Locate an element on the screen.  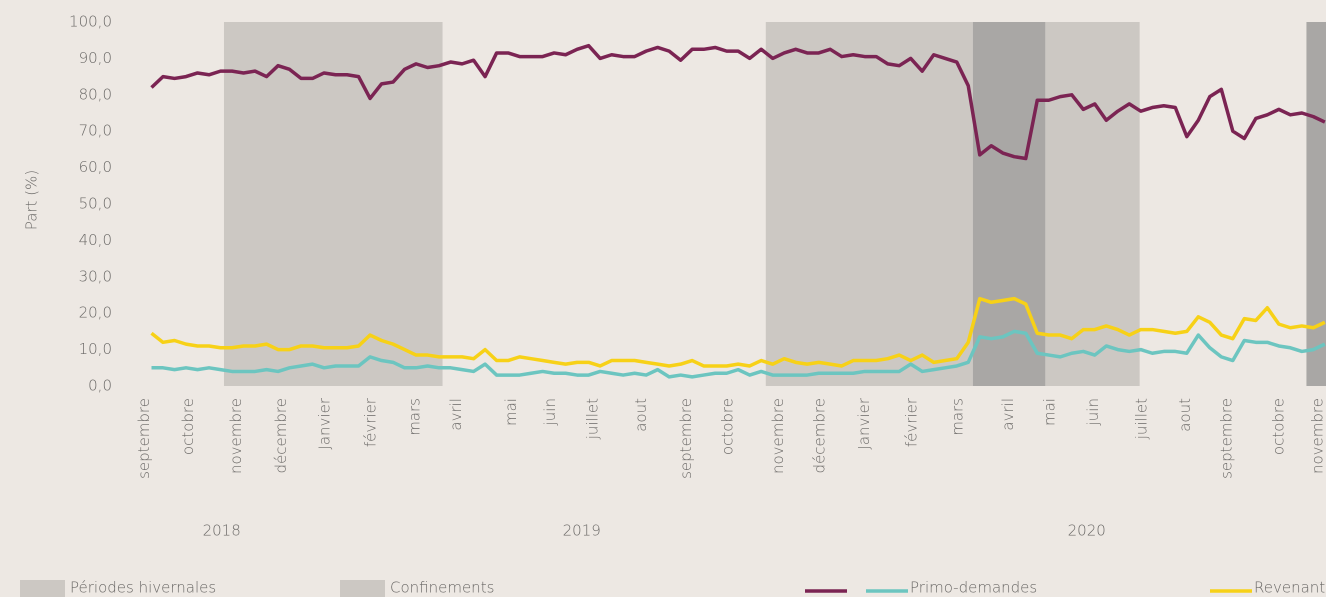
year-label: 2019 is located at coordinates (582, 531).